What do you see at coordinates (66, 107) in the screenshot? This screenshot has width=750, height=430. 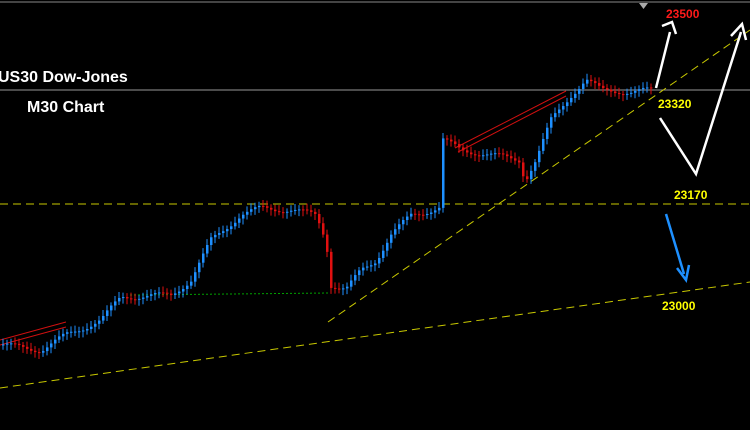 I see `chart-subtitle: M30 Chart` at bounding box center [66, 107].